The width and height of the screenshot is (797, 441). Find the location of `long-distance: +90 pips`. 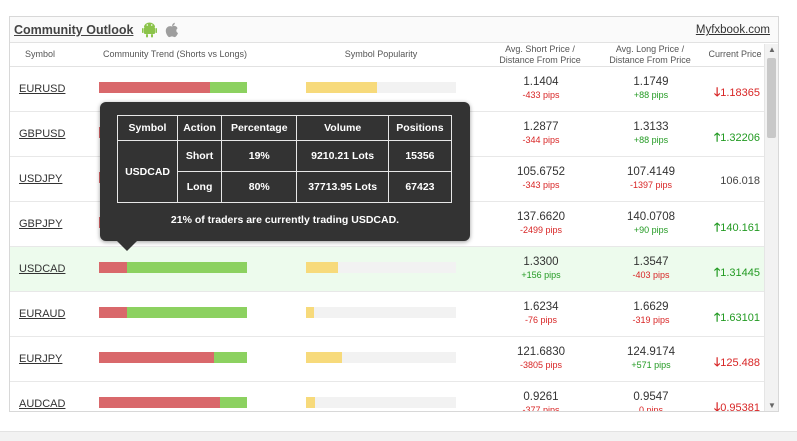

long-distance: +90 pips is located at coordinates (651, 230).